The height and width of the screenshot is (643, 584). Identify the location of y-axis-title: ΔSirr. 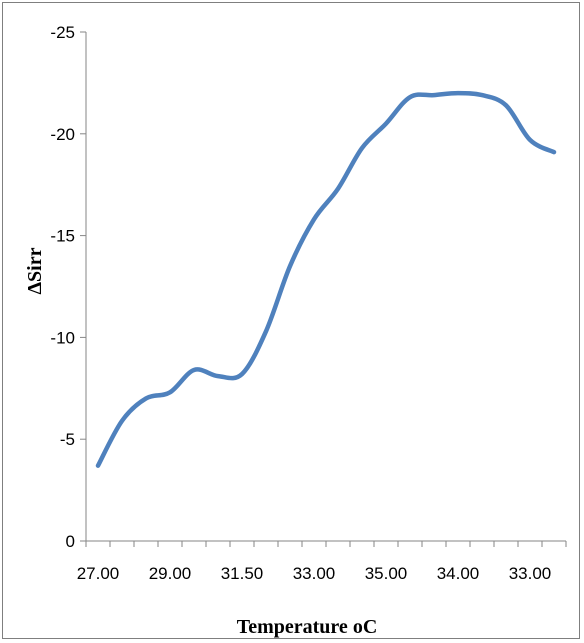
(35, 270).